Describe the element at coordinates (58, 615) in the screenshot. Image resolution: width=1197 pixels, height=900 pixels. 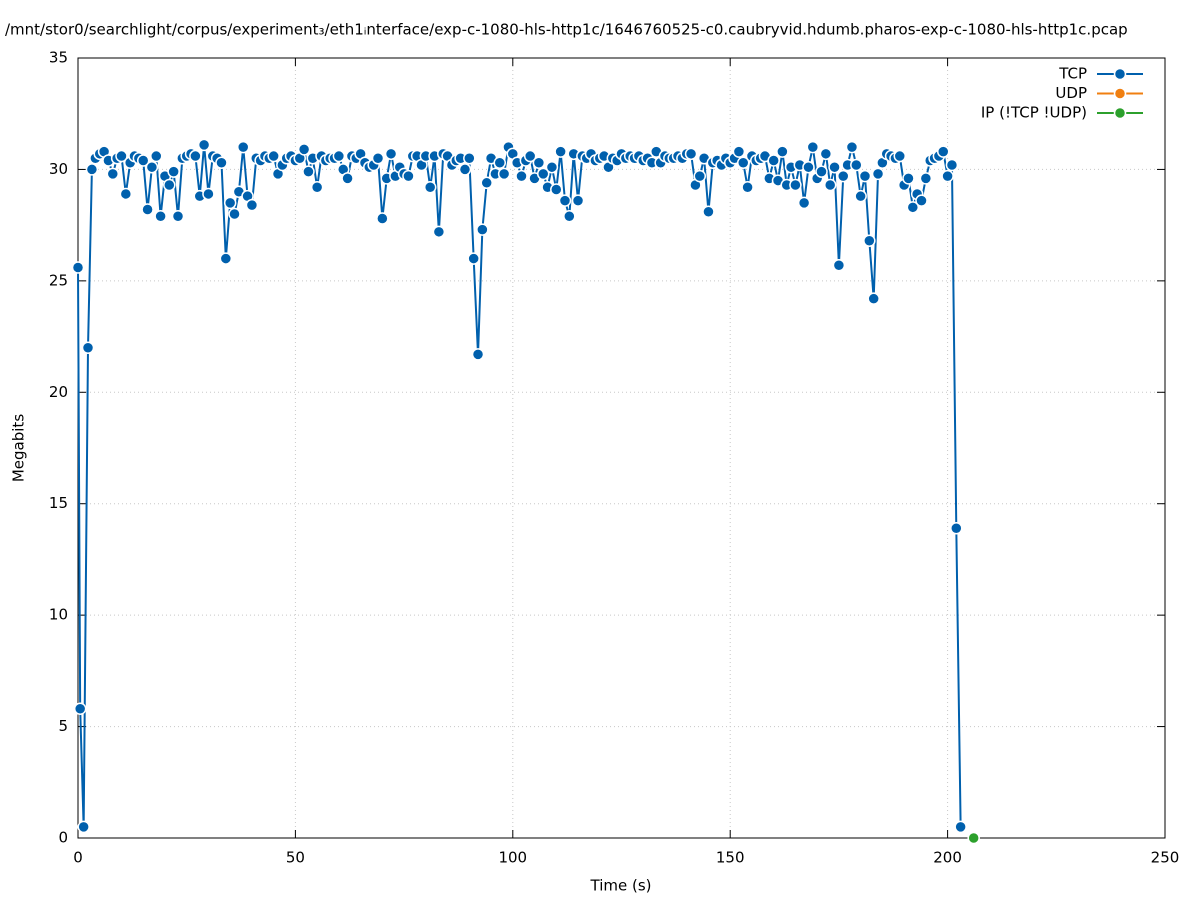
I see `y-tick-label: 10` at that location.